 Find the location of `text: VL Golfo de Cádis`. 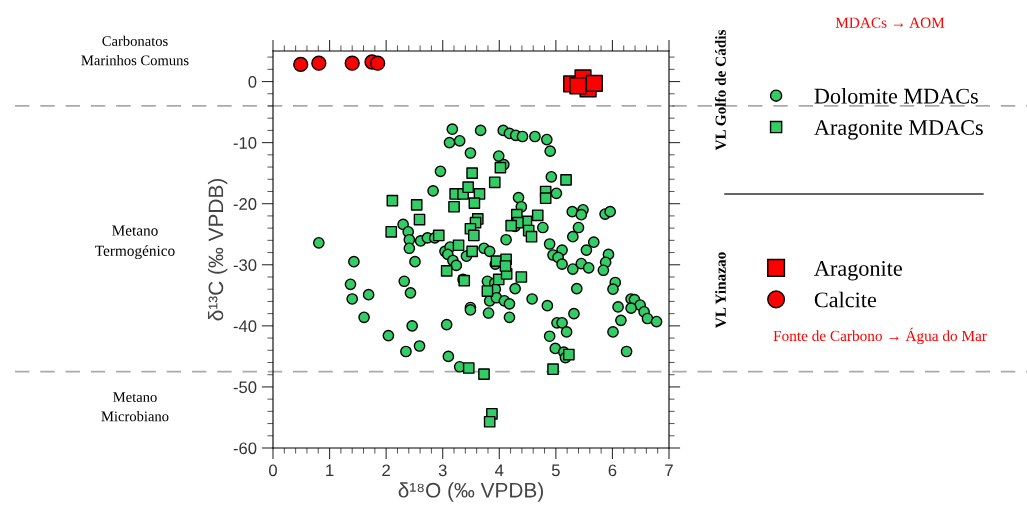

text: VL Golfo de Cádis is located at coordinates (720, 90).